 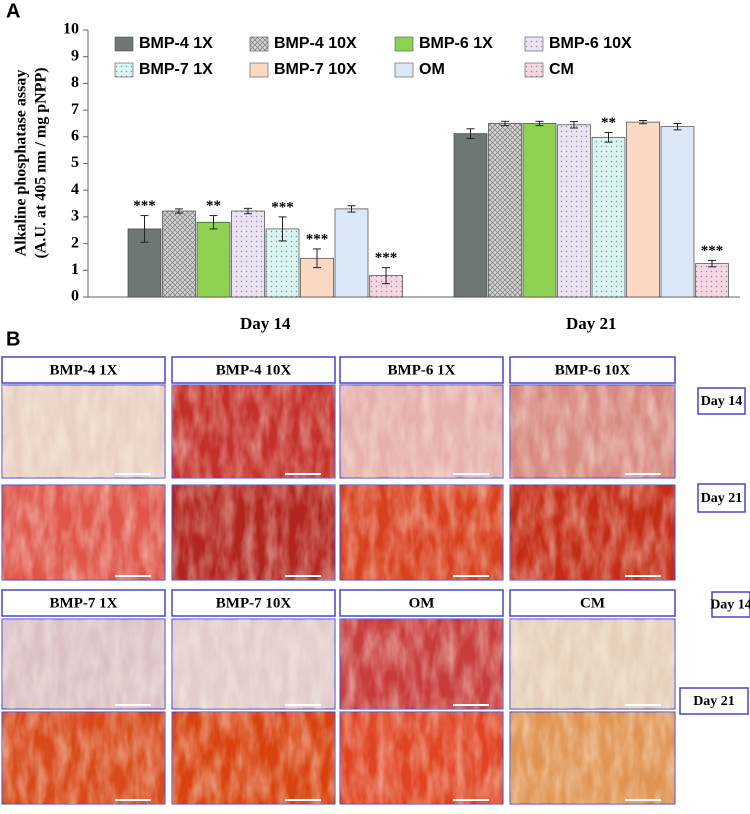 I want to click on legend-label: OM, so click(x=432, y=69).